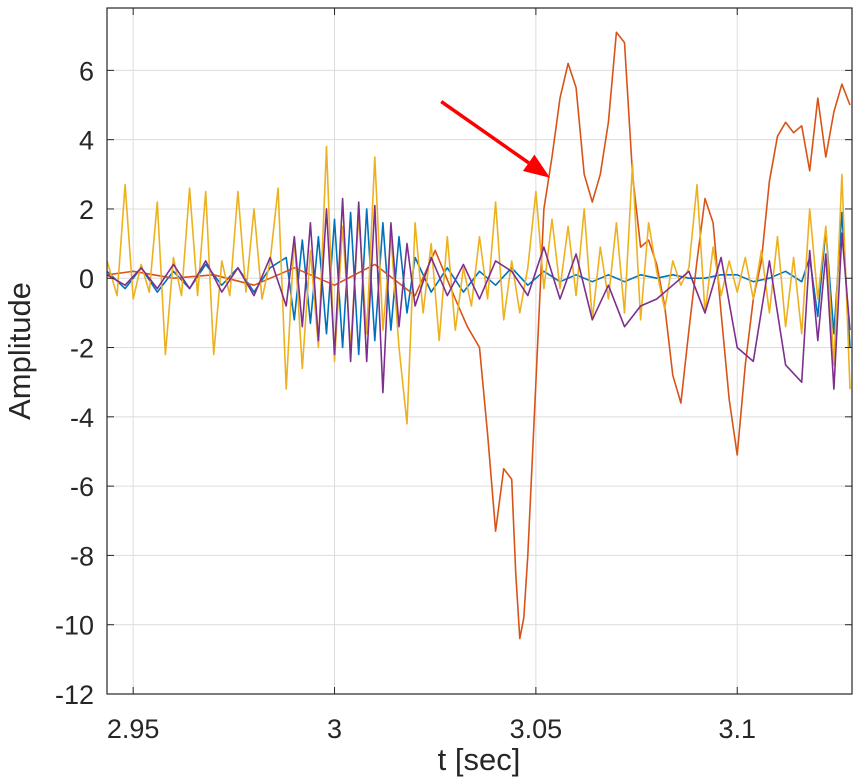 The image size is (859, 781). What do you see at coordinates (133, 729) in the screenshot?
I see `x-tick-label: 2.95` at bounding box center [133, 729].